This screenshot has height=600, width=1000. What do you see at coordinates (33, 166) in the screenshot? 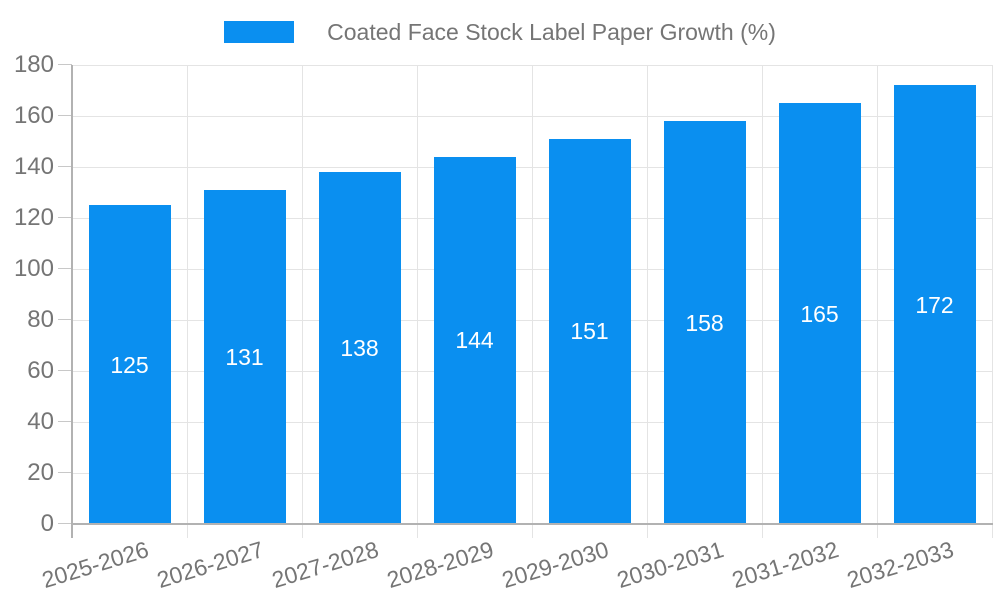
I see `y-axis-label: 140` at bounding box center [33, 166].